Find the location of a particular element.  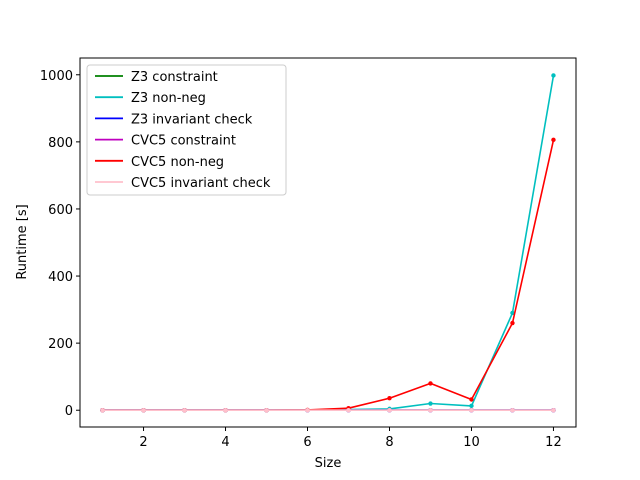

x-tick-label: 12 is located at coordinates (553, 442).